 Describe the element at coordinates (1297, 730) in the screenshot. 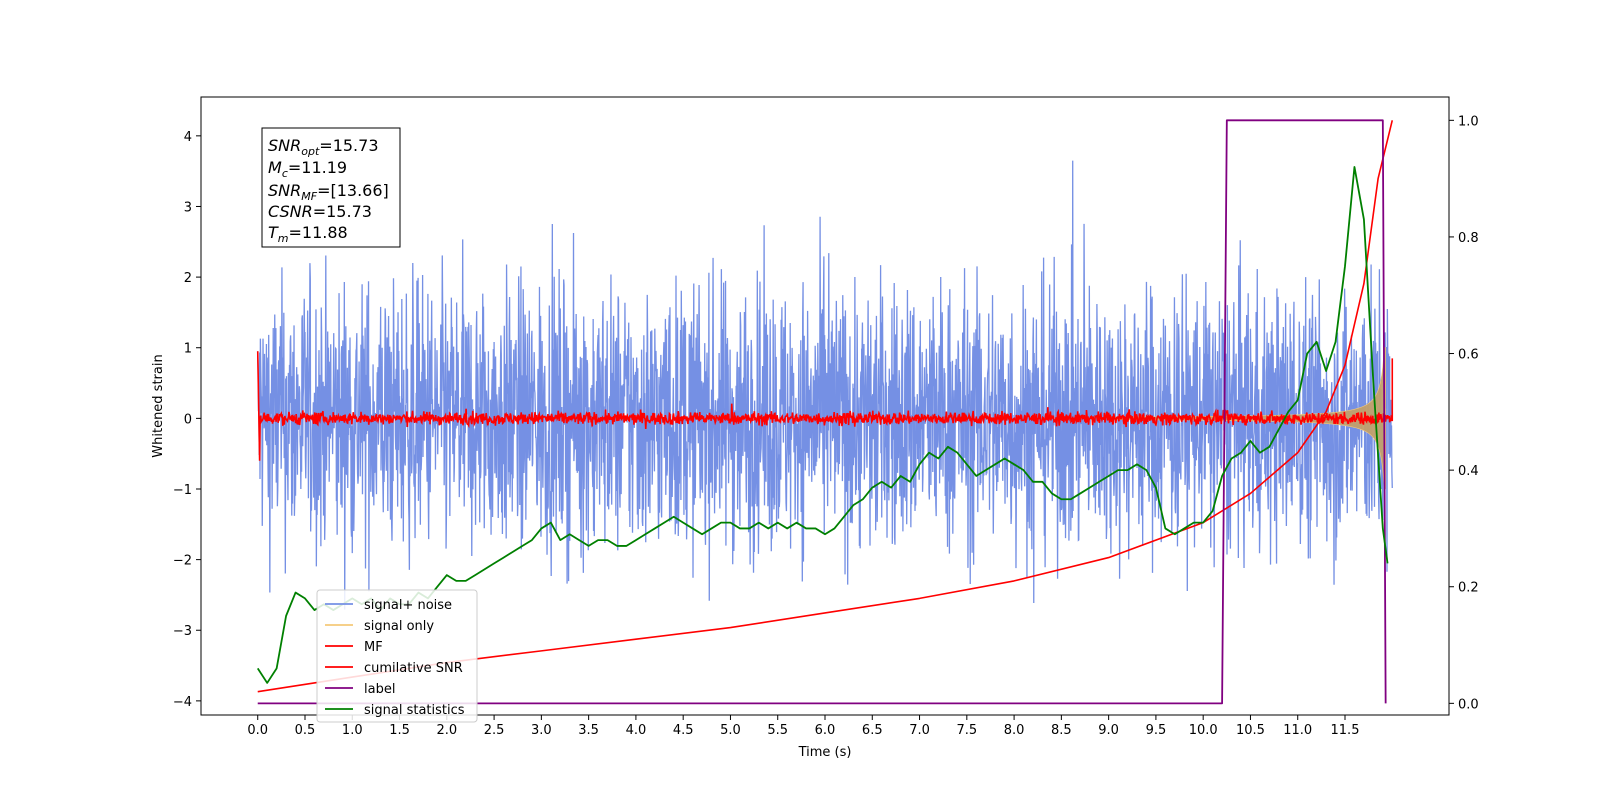

I see `x-tick-label: 11.0` at that location.